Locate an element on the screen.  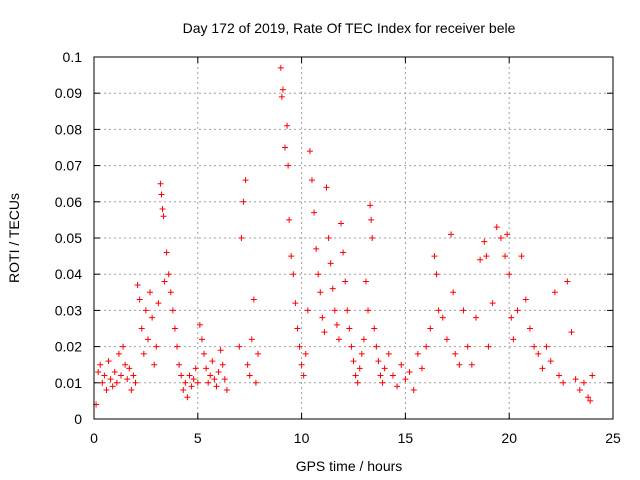
x-tick-label: 25 is located at coordinates (613, 438).